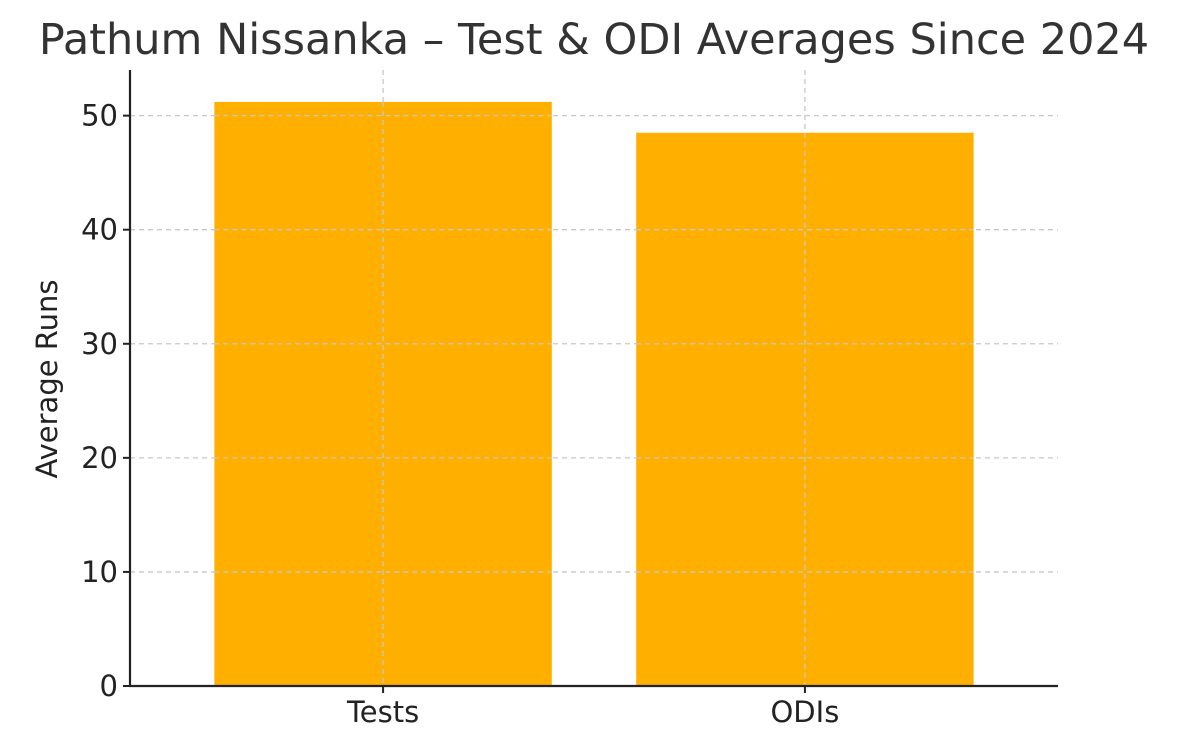  I want to click on y-tick-label: 0, so click(109, 686).